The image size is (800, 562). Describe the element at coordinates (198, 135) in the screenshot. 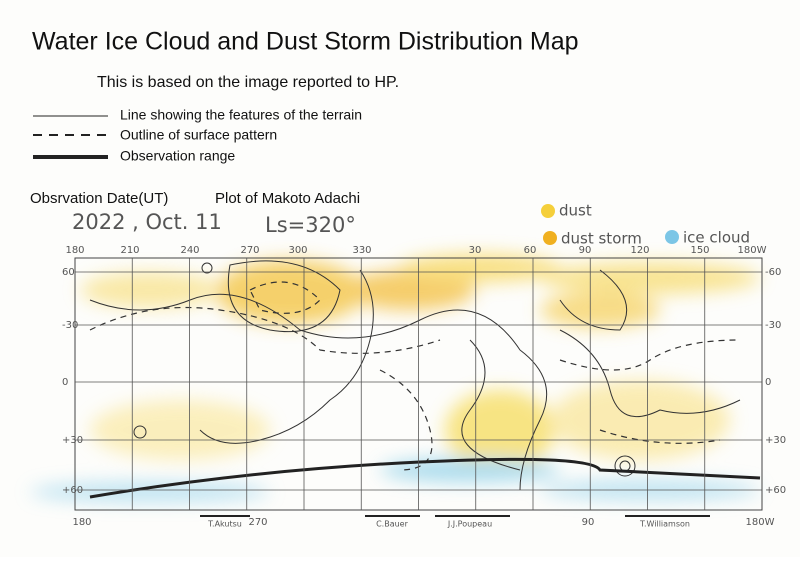

I see `legend-text: Outline of surface pattern` at that location.